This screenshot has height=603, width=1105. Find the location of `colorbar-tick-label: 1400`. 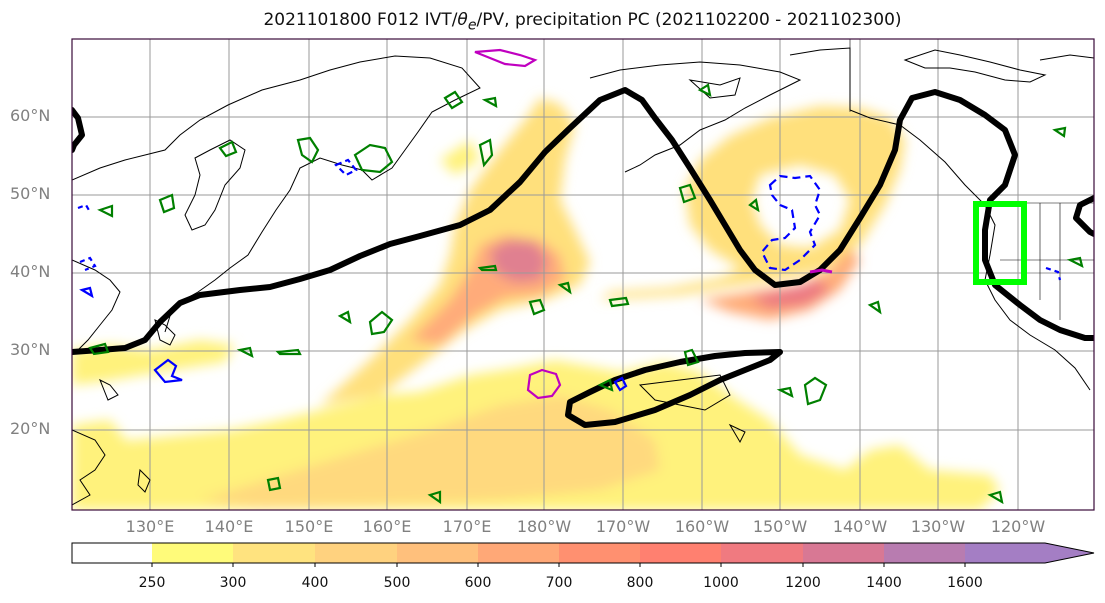

colorbar-tick-label: 1400 is located at coordinates (884, 583).